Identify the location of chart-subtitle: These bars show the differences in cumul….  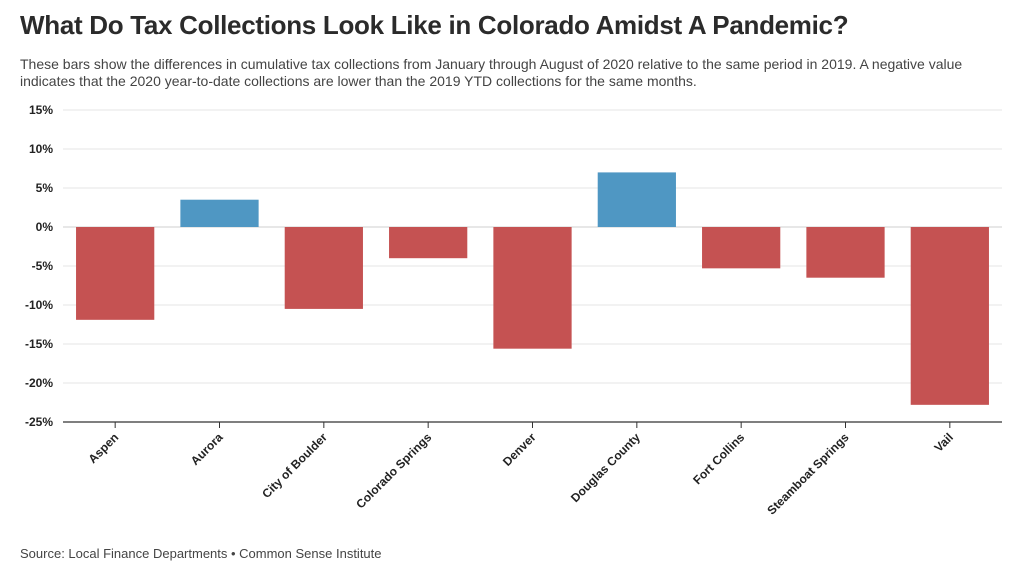
(491, 72).